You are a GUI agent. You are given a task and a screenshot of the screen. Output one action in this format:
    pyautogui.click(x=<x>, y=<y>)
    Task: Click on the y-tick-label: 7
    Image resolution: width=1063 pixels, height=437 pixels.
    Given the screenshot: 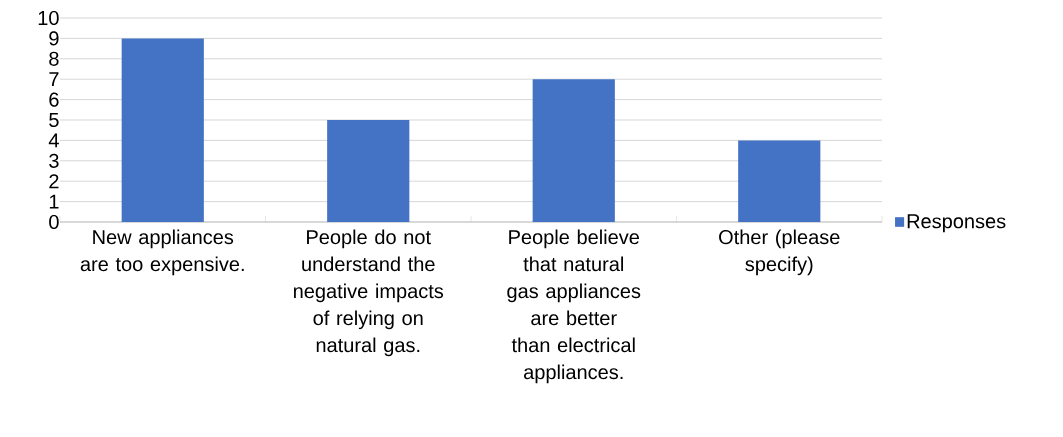 What is the action you would take?
    pyautogui.click(x=54, y=79)
    